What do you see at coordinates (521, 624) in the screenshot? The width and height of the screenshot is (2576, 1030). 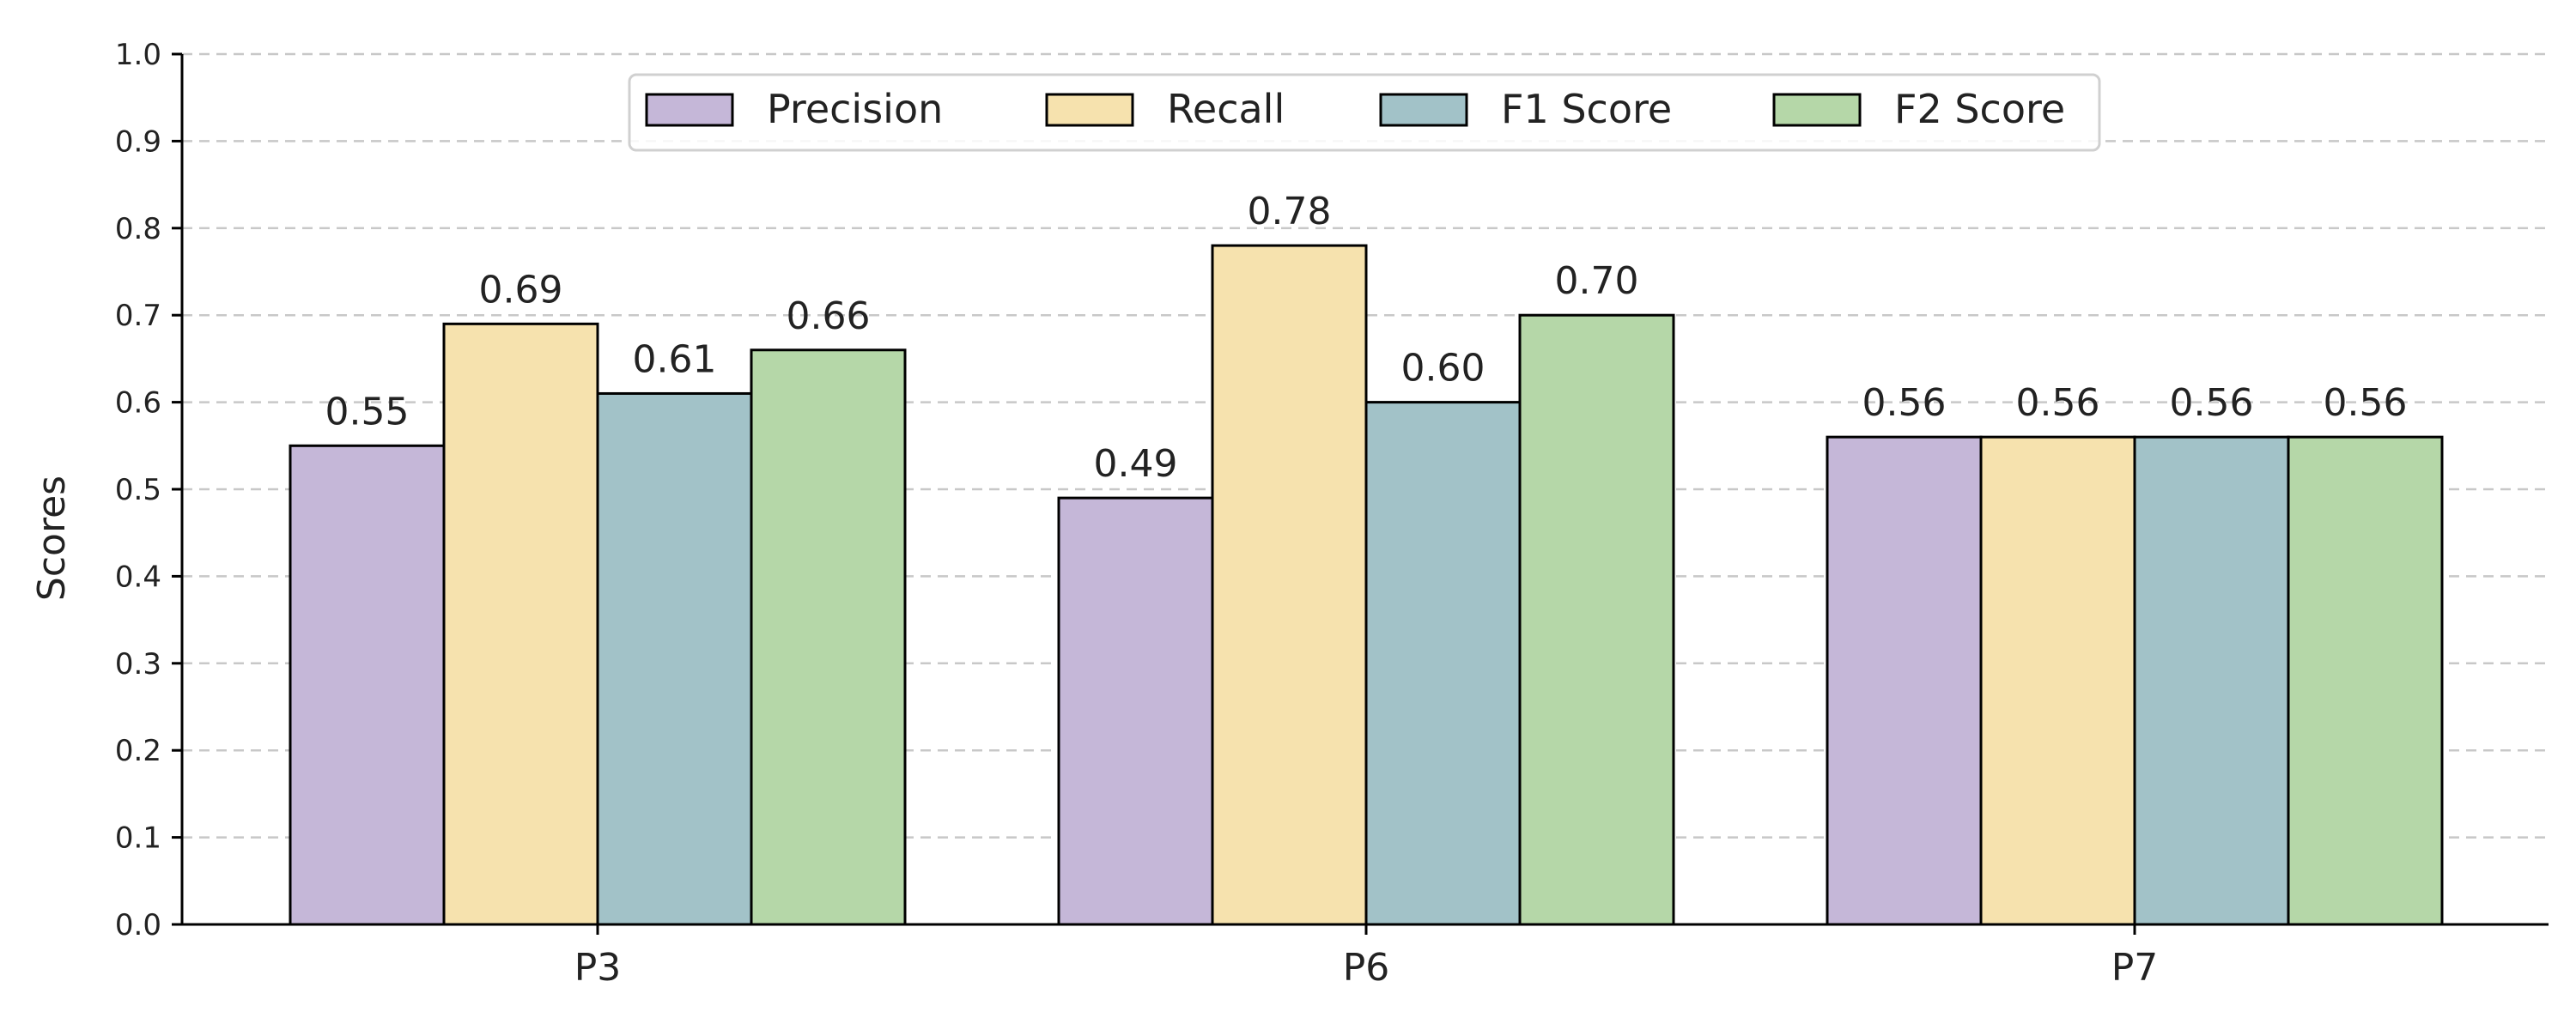 I see `bar-p3-recall` at bounding box center [521, 624].